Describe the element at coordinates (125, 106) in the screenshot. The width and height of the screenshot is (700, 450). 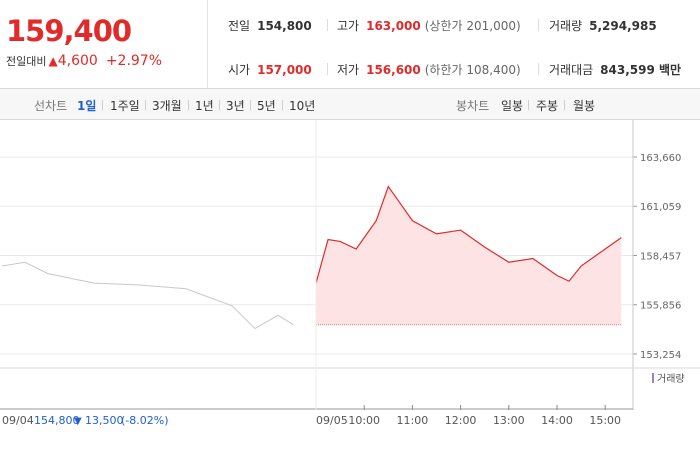
I see `tab-1w: 1주일` at that location.